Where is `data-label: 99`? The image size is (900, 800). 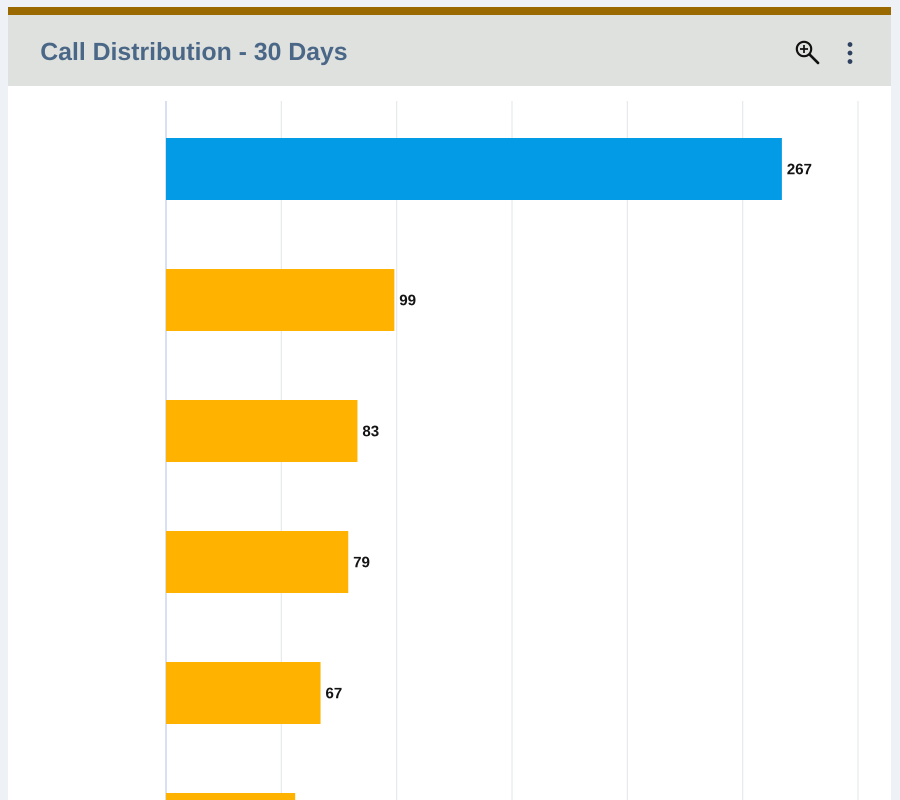
data-label: 99 is located at coordinates (408, 300).